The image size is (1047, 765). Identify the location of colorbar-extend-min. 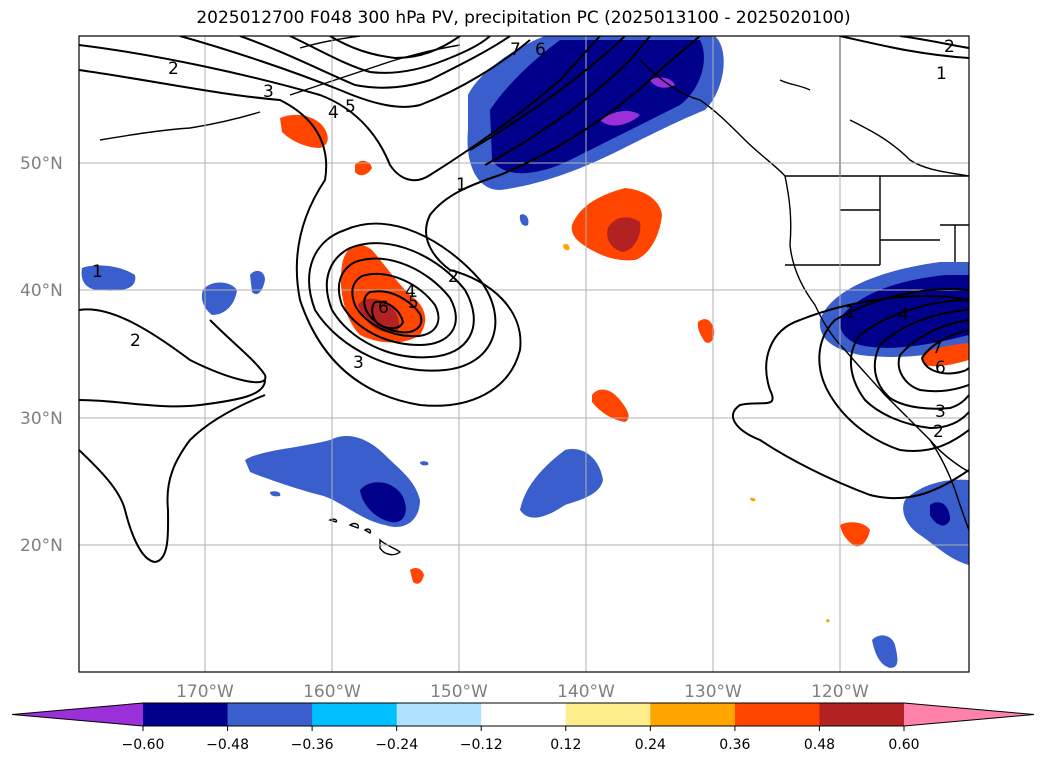
(77, 714).